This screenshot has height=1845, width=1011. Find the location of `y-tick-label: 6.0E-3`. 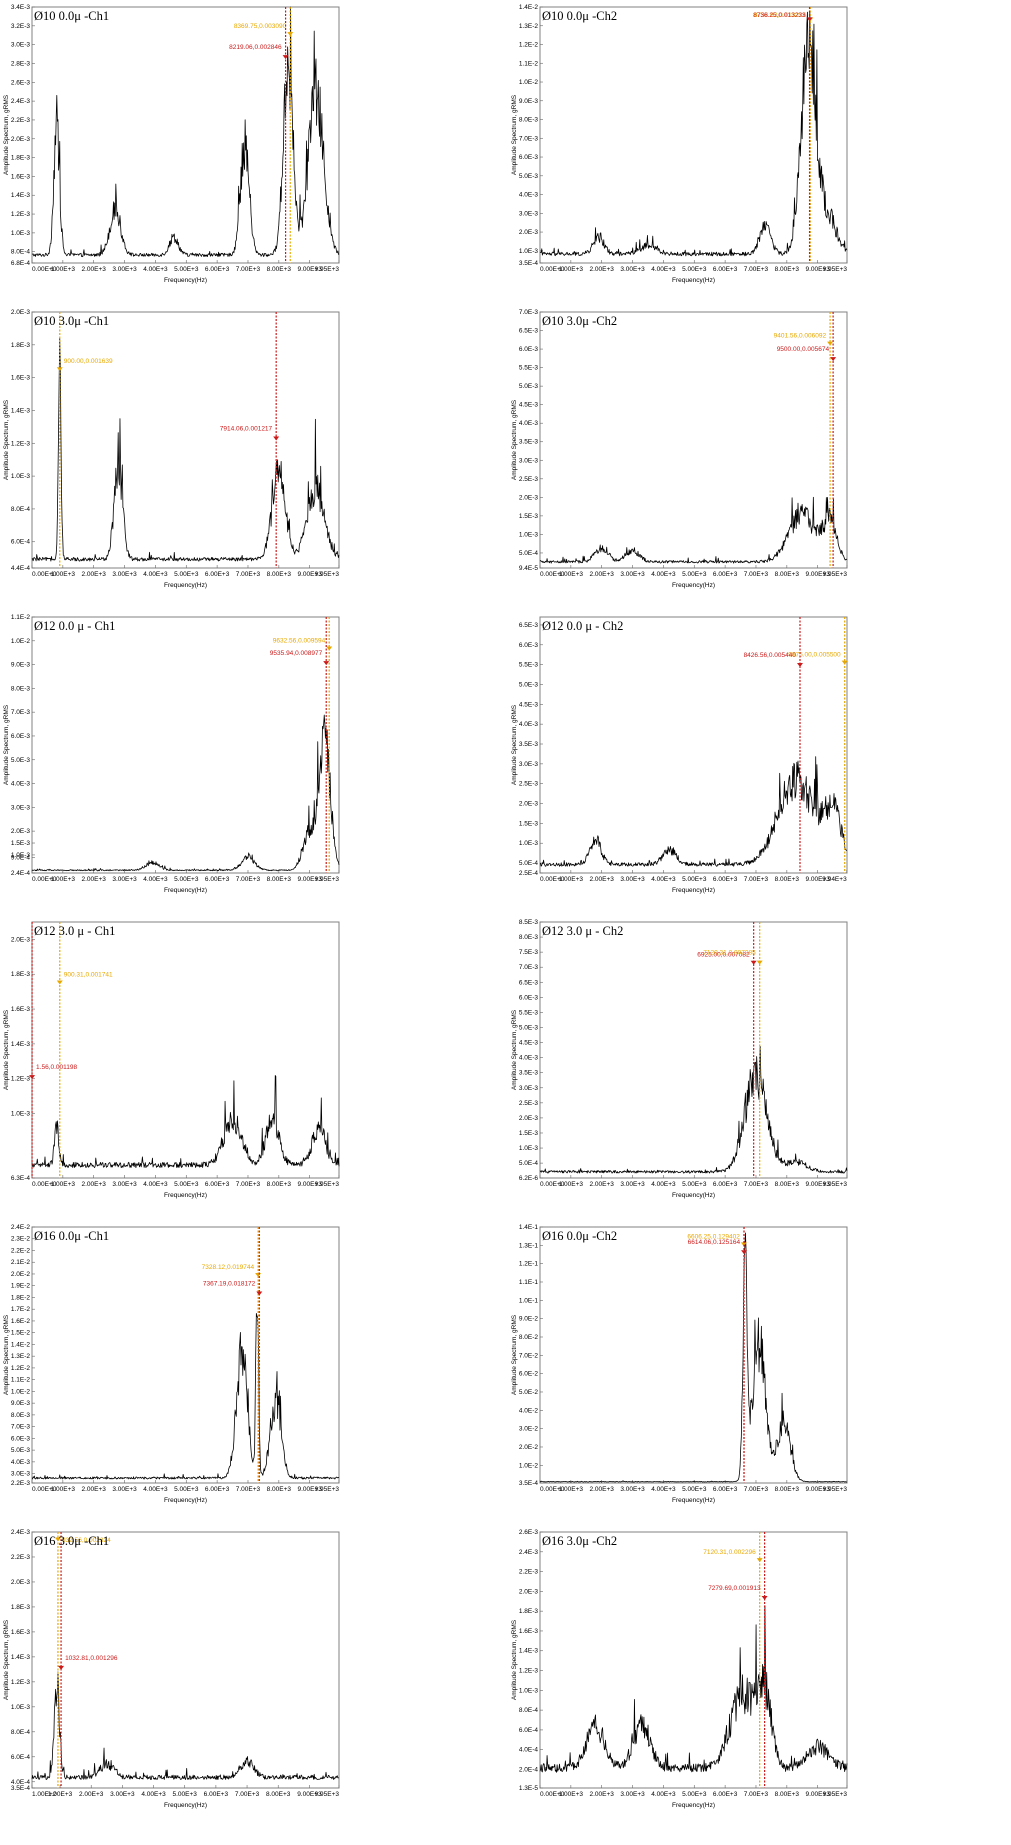

y-tick-label: 6.0E-3 is located at coordinates (529, 645).